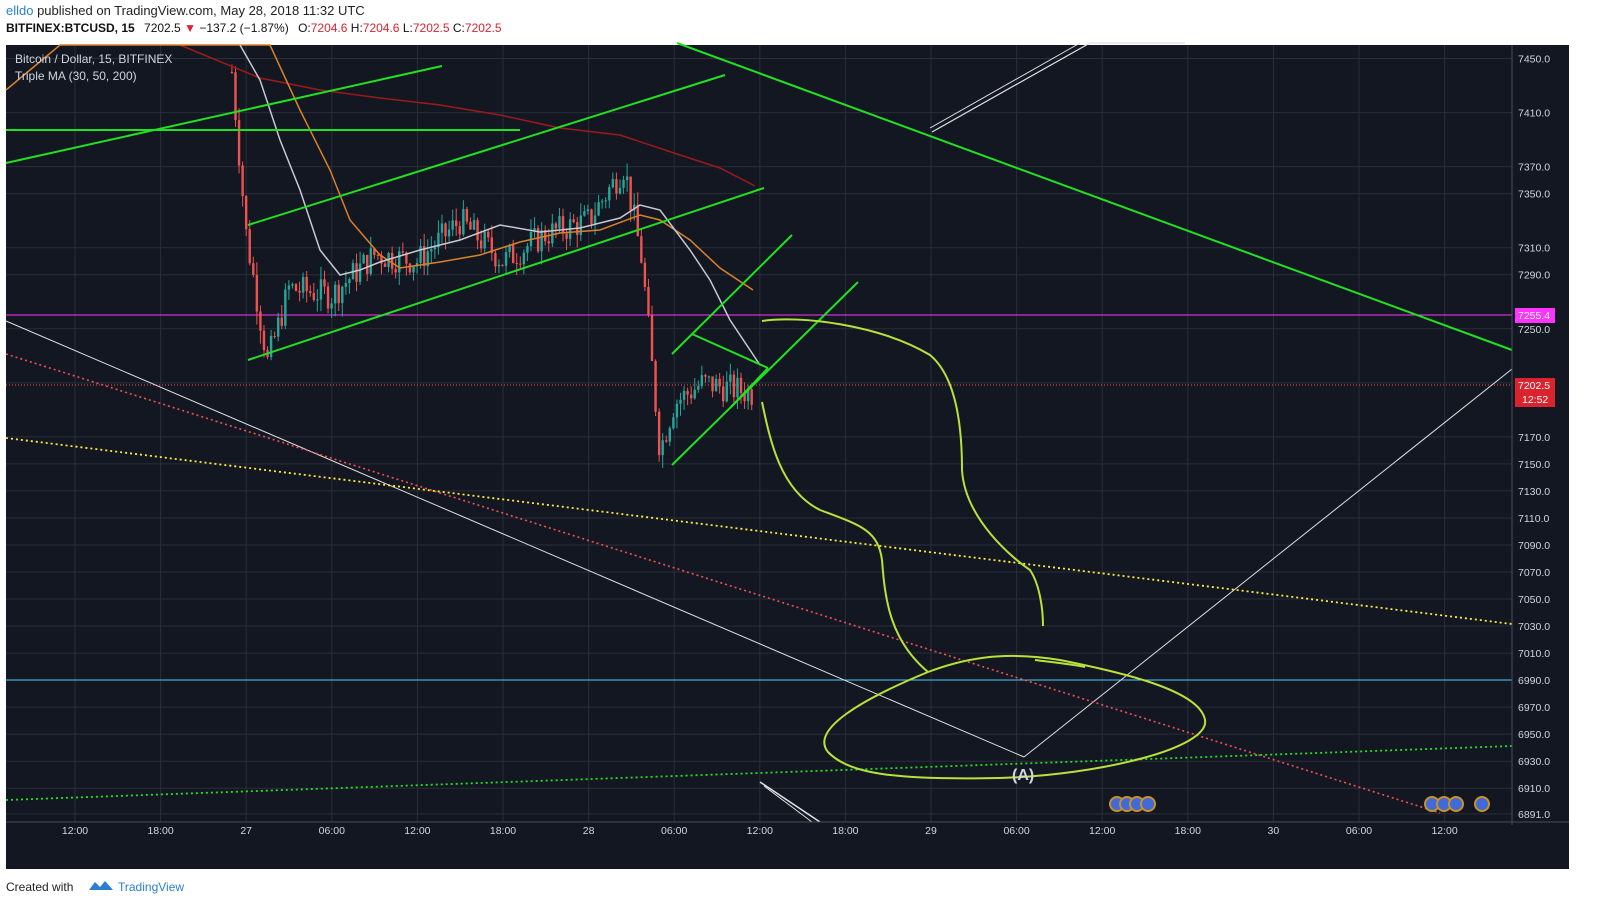 Image resolution: width=1623 pixels, height=905 pixels. Describe the element at coordinates (506, 274) in the screenshot. I see `channel-bottom` at that location.